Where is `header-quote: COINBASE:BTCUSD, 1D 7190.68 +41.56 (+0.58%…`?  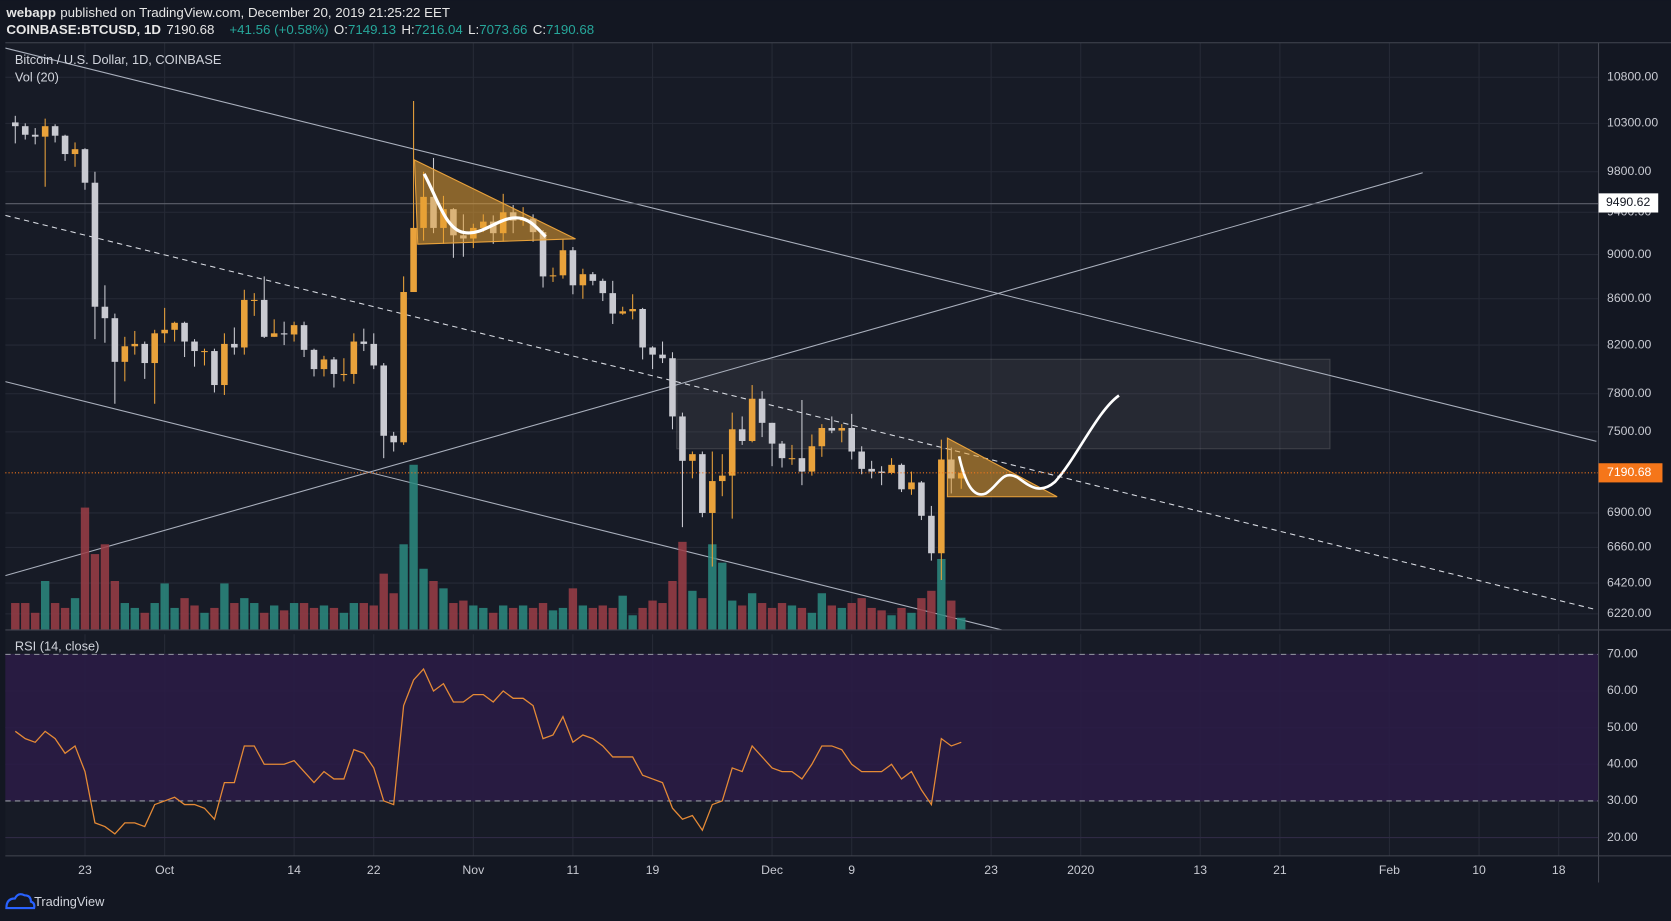
header-quote: COINBASE:BTCUSD, 1D 7190.68 +41.56 (+0.58%… is located at coordinates (300, 28).